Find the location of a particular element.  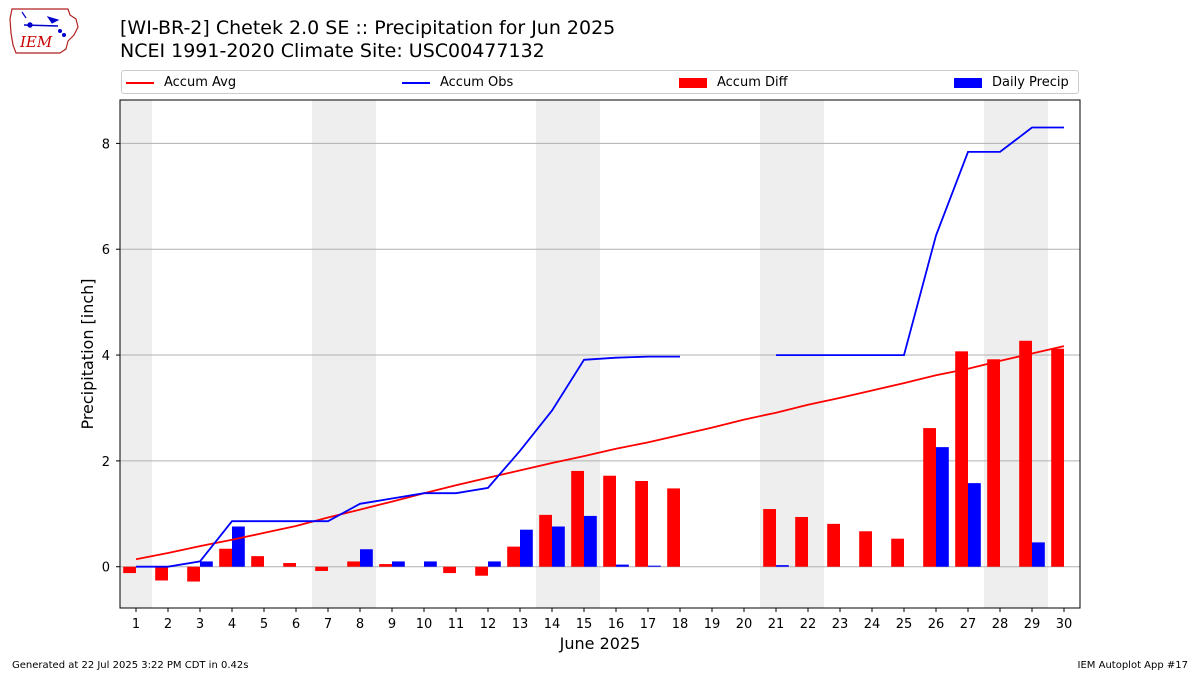

x-tick-label: 16 is located at coordinates (616, 624).